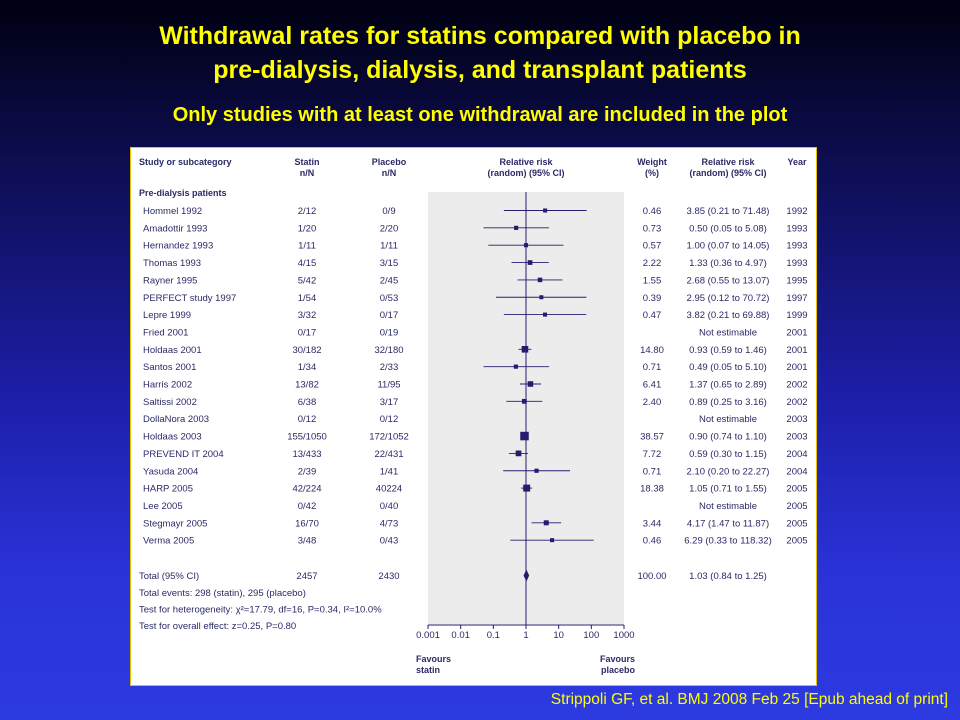  I want to click on total-rr-text: 1.03 (0.84 to 1.25), so click(728, 576).